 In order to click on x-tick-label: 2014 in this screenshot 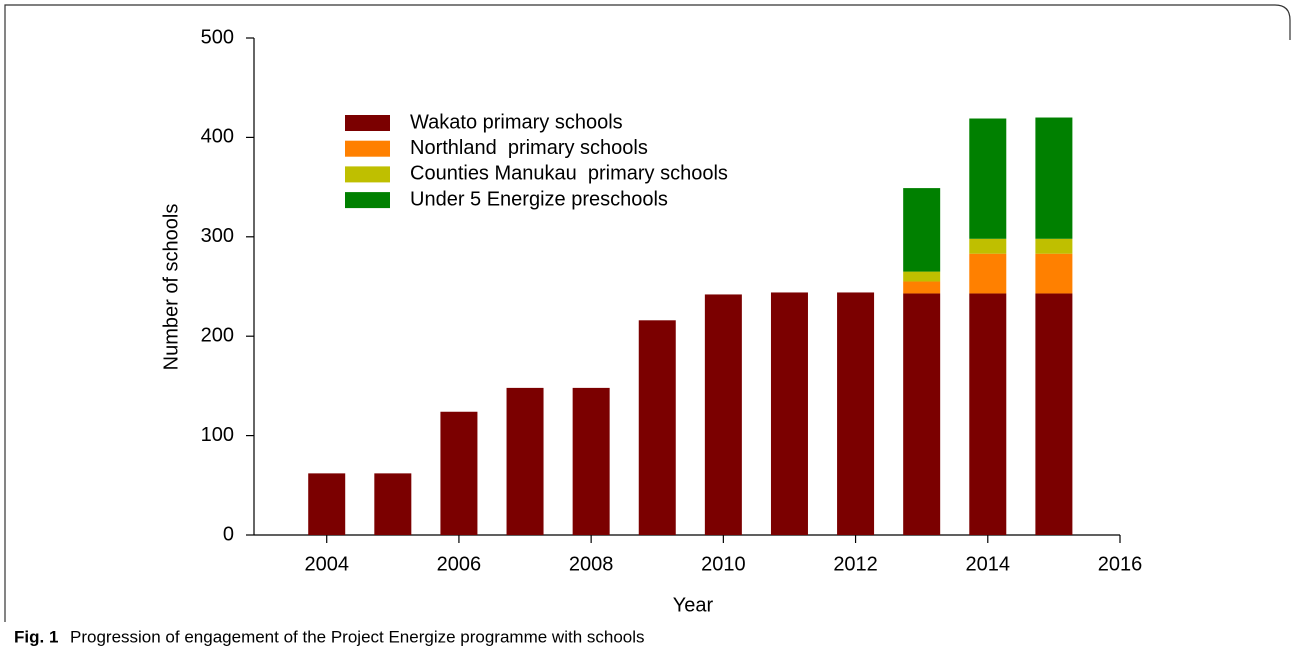, I will do `click(988, 564)`.